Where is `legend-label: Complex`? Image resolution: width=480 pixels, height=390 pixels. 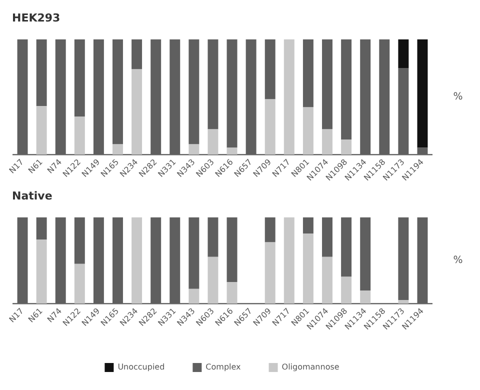
legend-label: Complex is located at coordinates (224, 367).